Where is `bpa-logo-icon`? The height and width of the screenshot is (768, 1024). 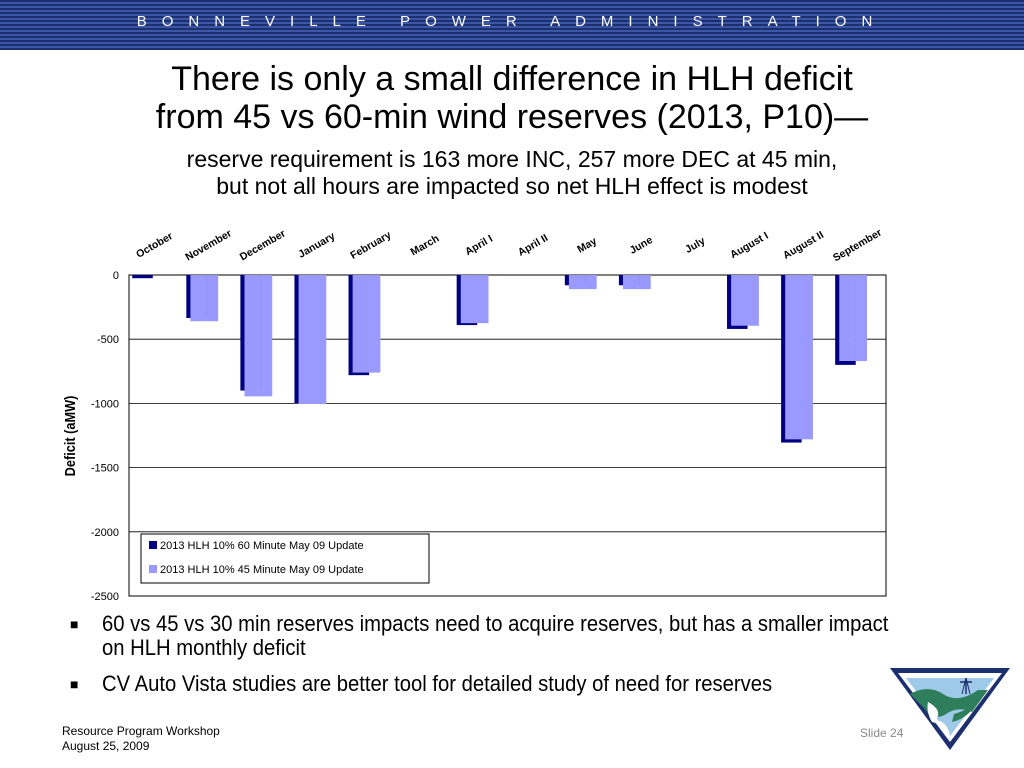 bpa-logo-icon is located at coordinates (950, 709).